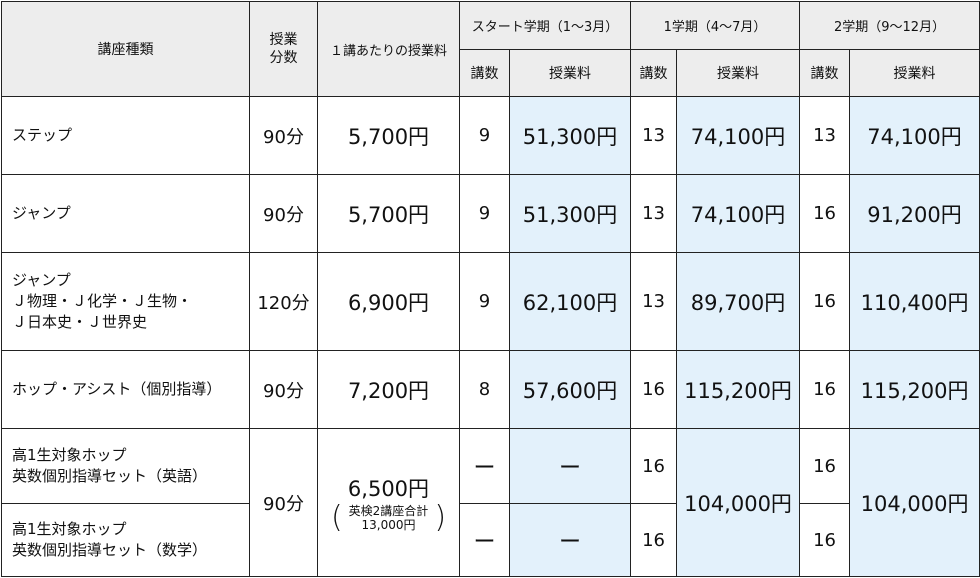  I want to click on course-name: ステップ, so click(125, 135).